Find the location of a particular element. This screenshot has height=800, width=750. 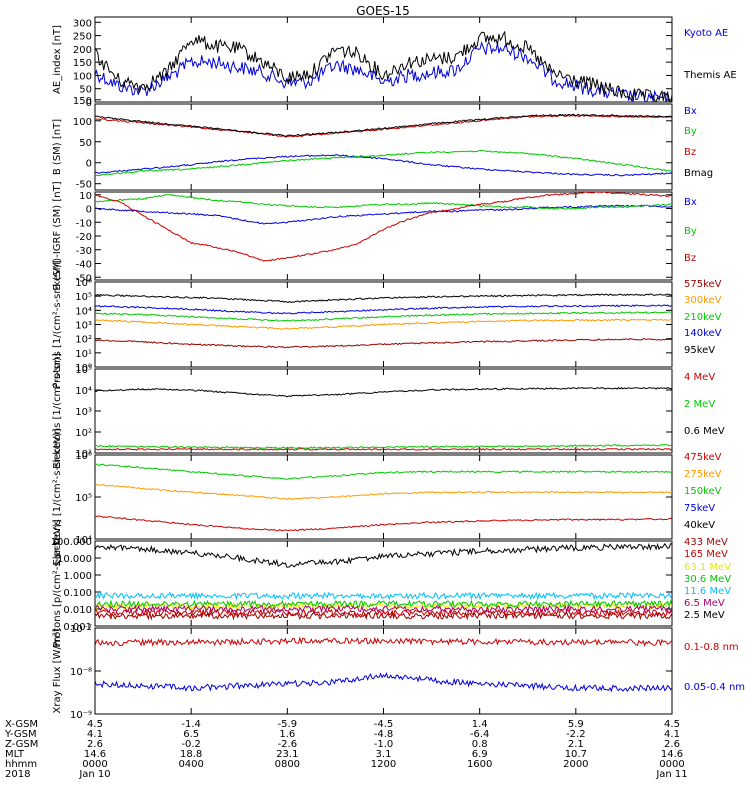

x-axis-value: 1600 is located at coordinates (479, 764).